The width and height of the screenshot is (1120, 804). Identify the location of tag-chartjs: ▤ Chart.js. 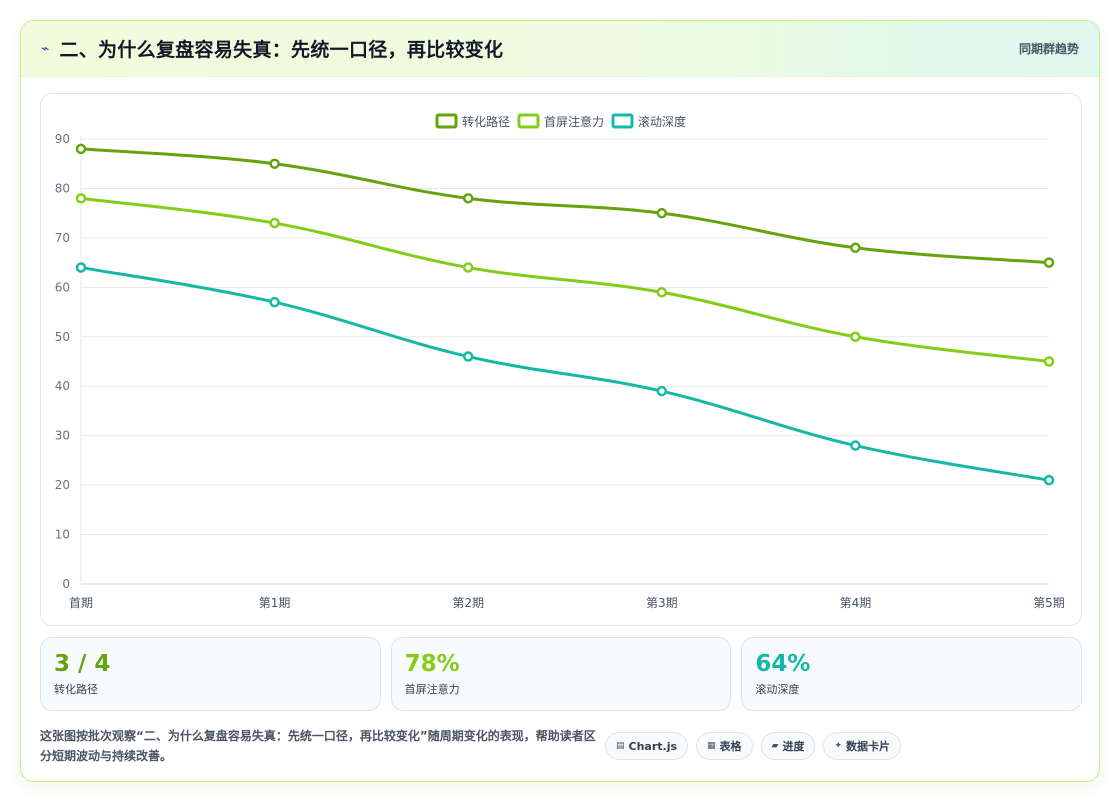
(646, 746).